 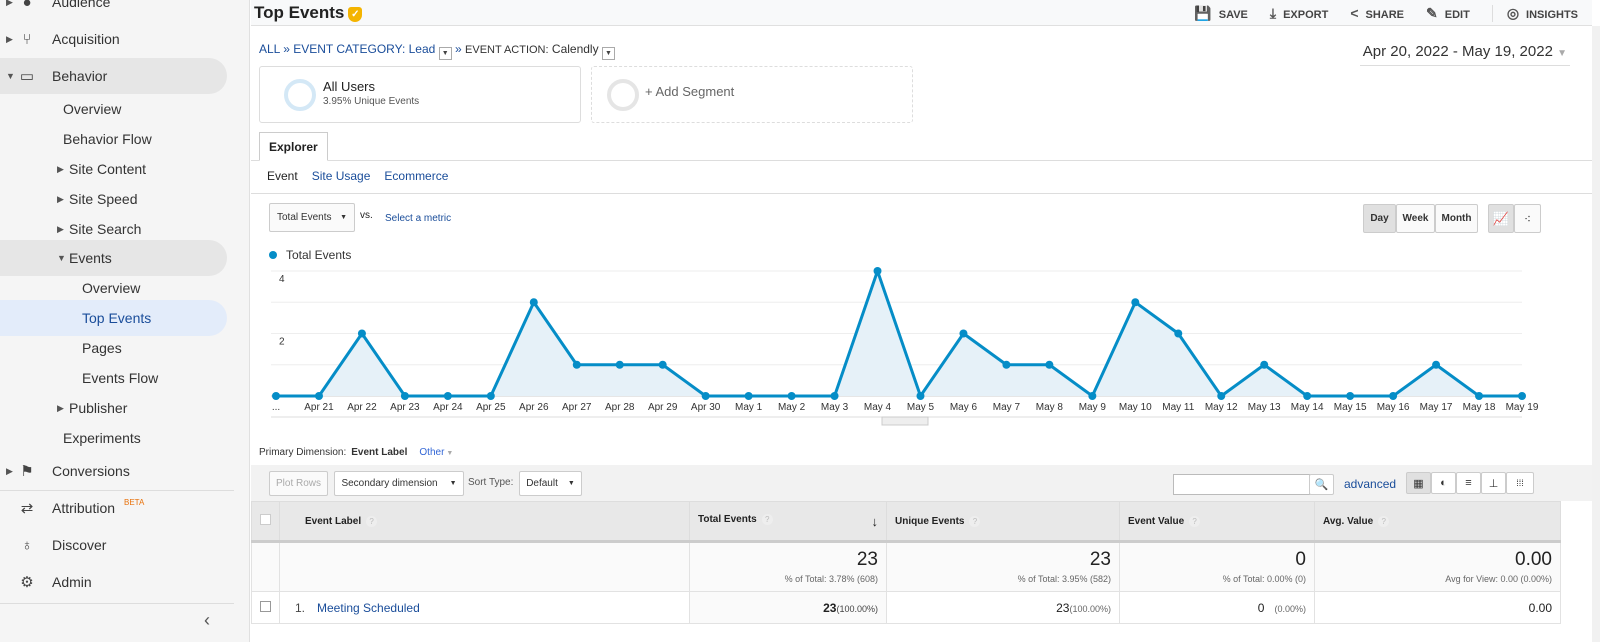 I want to click on sidebar-item-events-flow: Events Flow, so click(x=113, y=378).